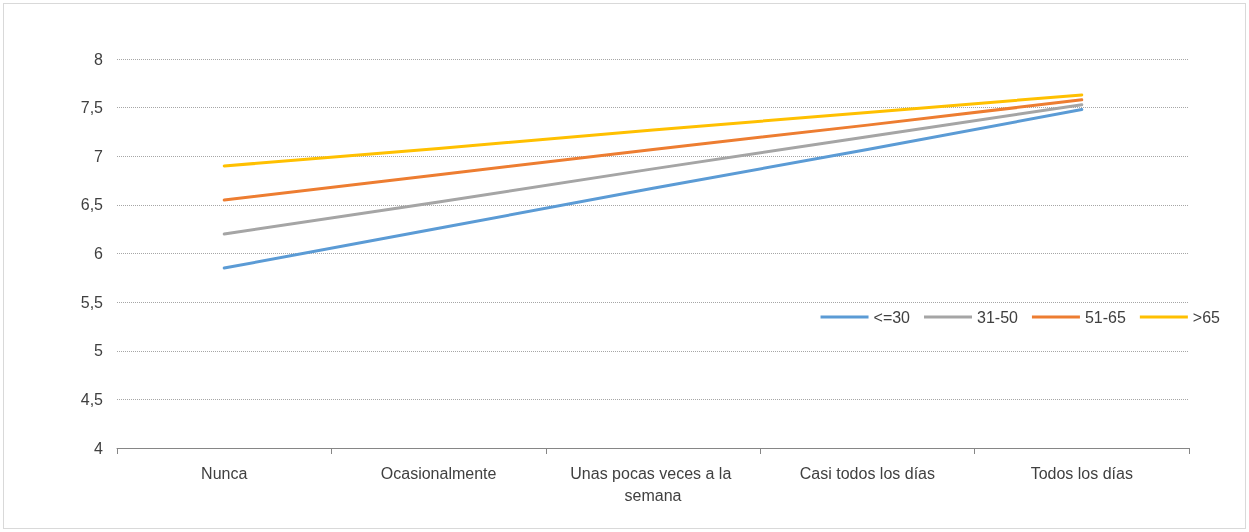 The image size is (1249, 532). What do you see at coordinates (99, 351) in the screenshot?
I see `y-tick-label: 5` at bounding box center [99, 351].